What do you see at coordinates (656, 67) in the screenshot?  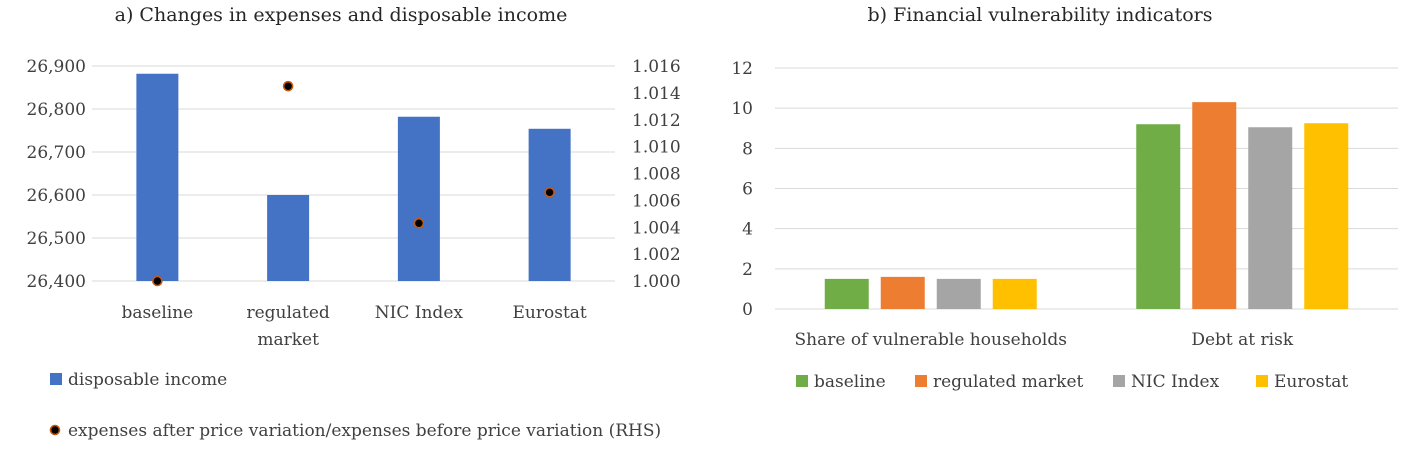 I see `chart-a-y2-tick: 1.016` at bounding box center [656, 67].